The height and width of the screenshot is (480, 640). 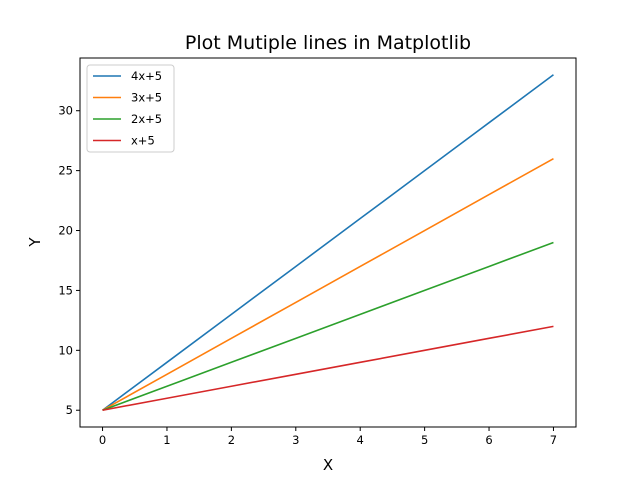 I want to click on x-axis-ticks: 0 1 2 3 4 5 6 7, so click(x=328, y=437).